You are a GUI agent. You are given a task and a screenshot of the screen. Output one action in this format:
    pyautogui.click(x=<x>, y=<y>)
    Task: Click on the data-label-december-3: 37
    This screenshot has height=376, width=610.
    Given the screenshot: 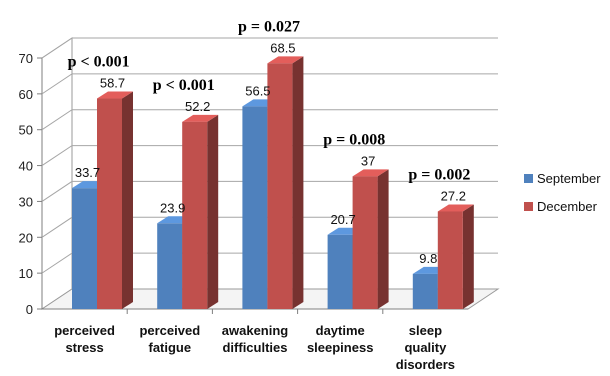 What is the action you would take?
    pyautogui.click(x=368, y=160)
    